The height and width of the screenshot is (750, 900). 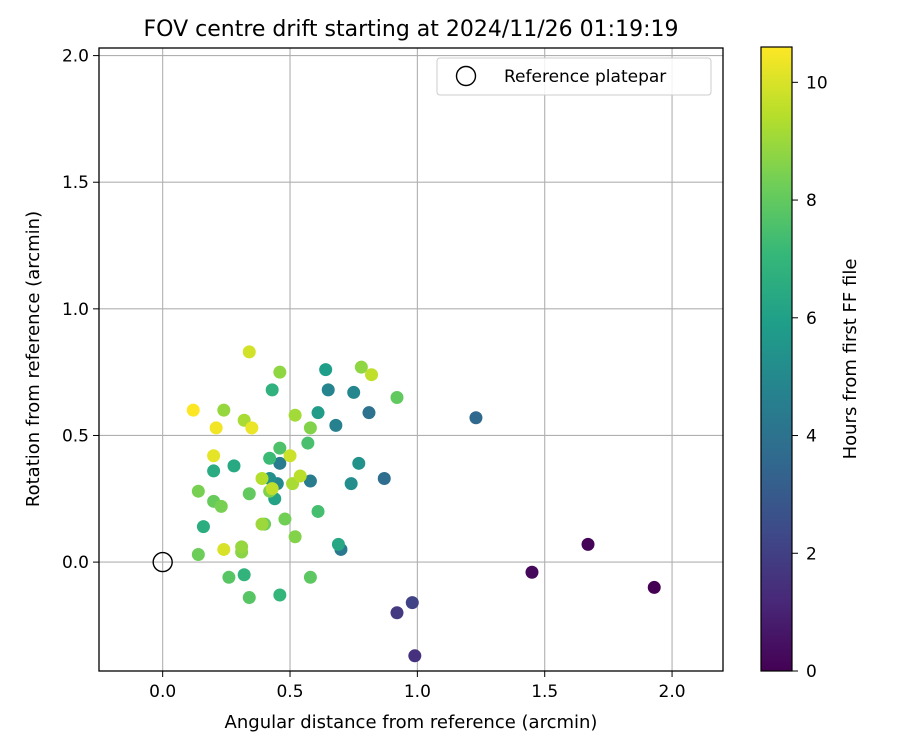 What do you see at coordinates (811, 437) in the screenshot?
I see `colorbar-tick-label: 4` at bounding box center [811, 437].